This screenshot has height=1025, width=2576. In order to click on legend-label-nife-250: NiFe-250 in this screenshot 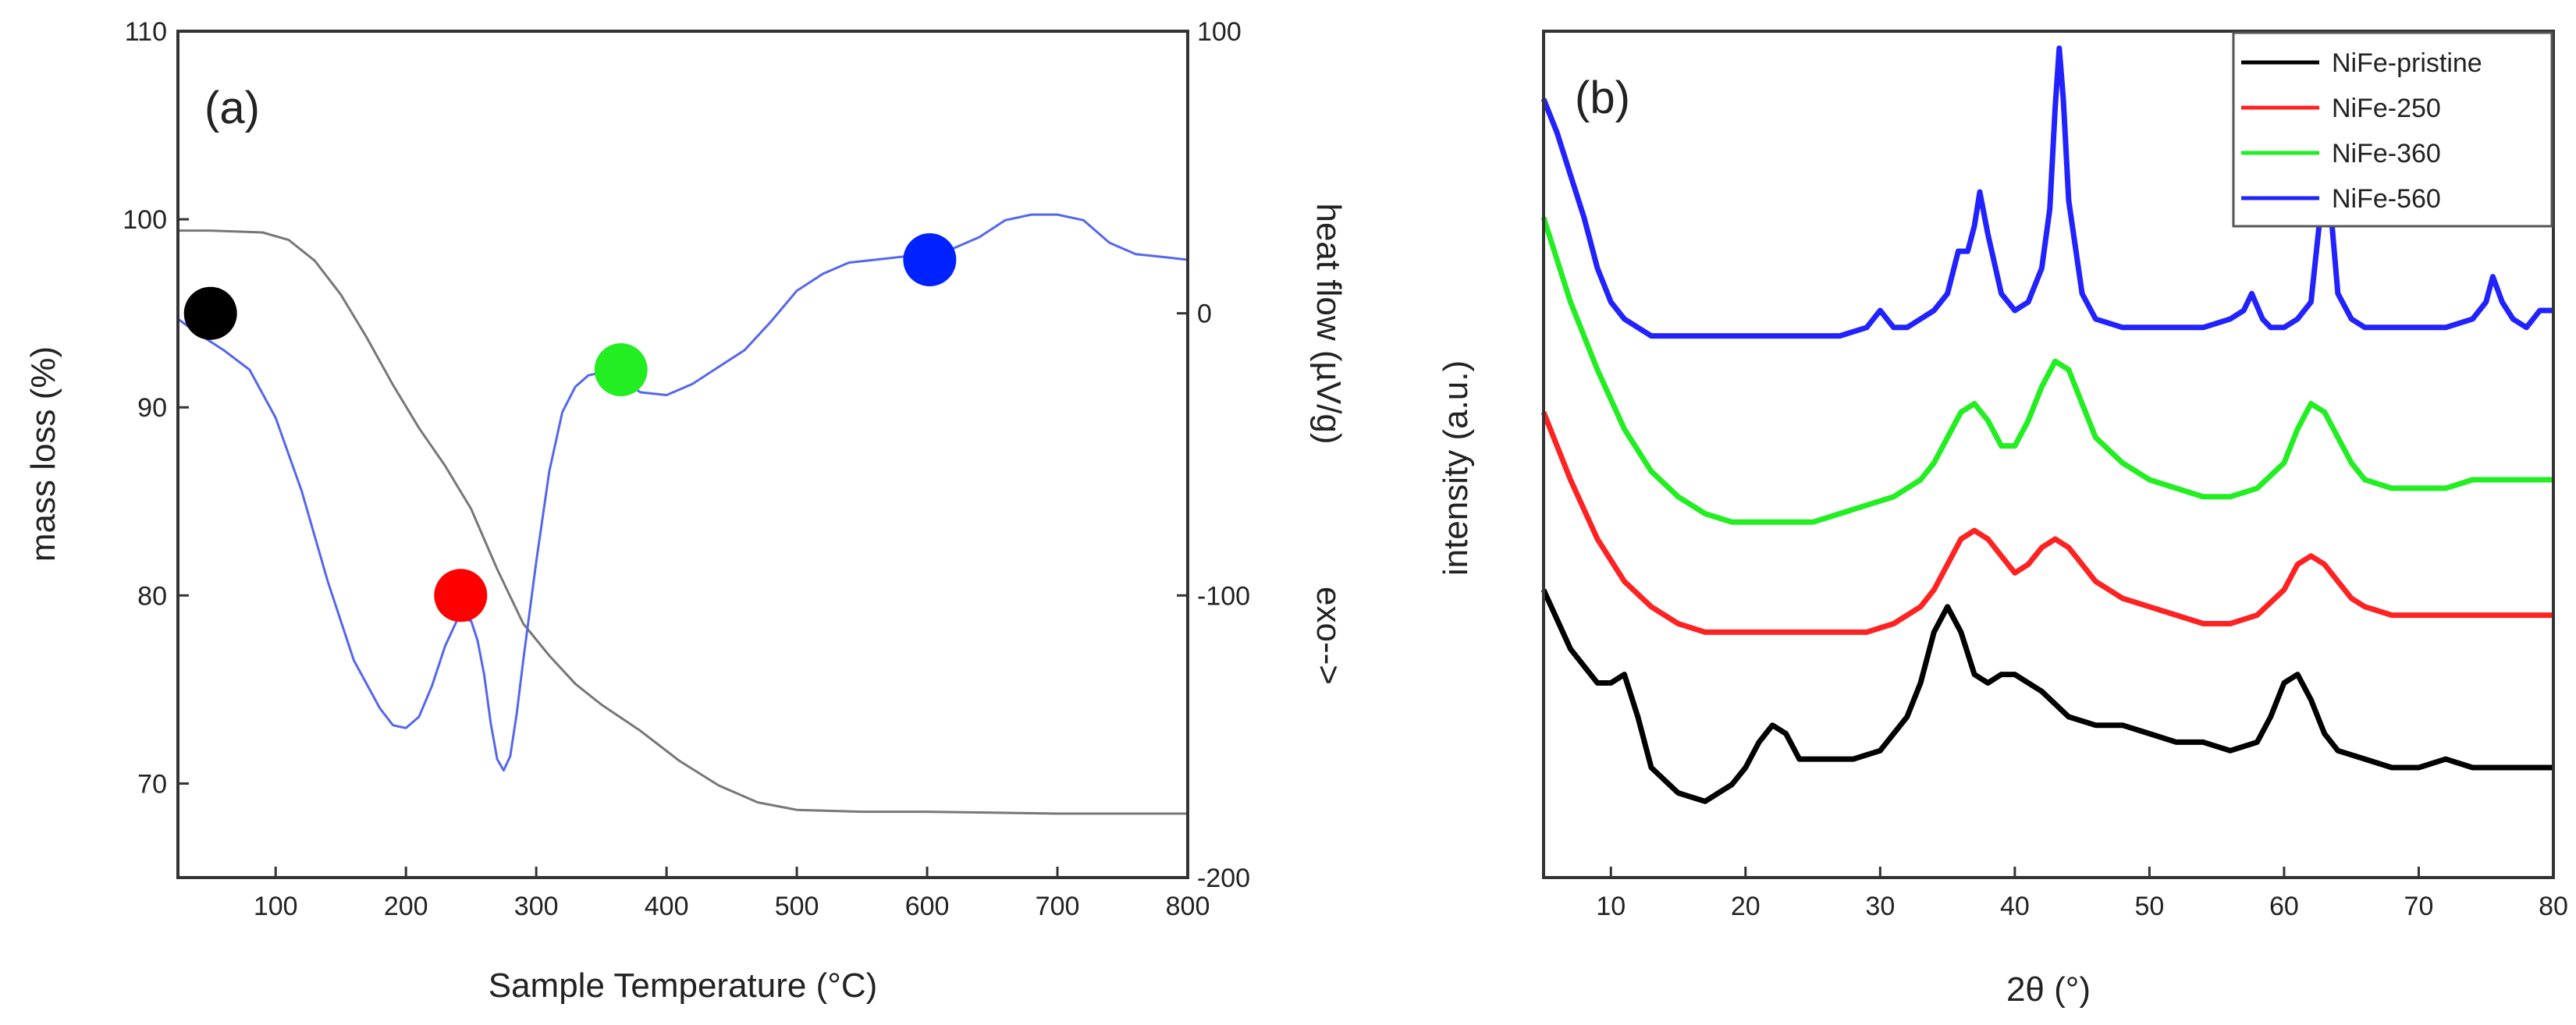, I will do `click(2386, 108)`.